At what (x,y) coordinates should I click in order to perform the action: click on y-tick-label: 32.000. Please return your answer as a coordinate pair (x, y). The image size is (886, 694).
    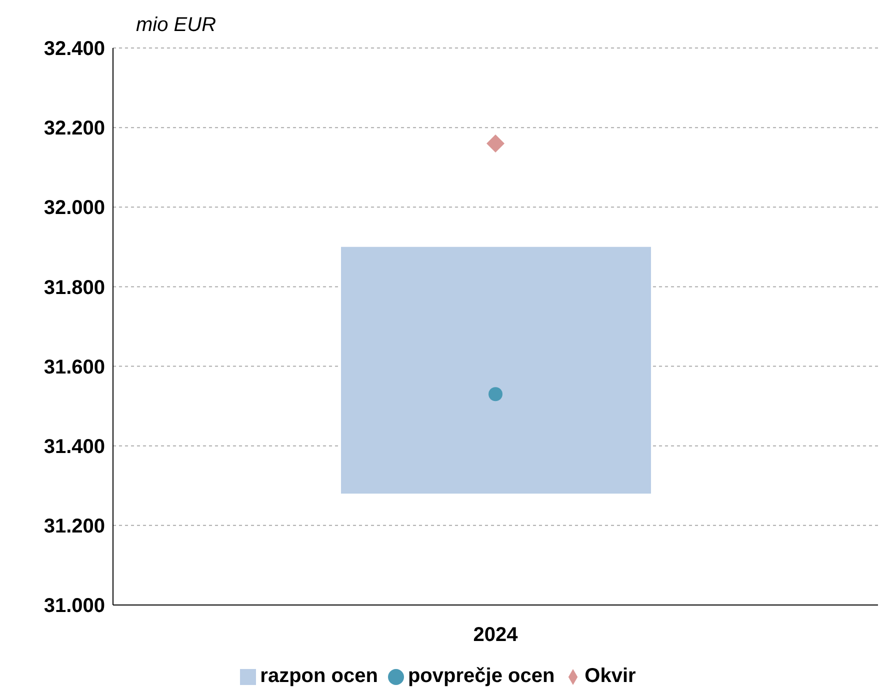
    Looking at the image, I should click on (74, 208).